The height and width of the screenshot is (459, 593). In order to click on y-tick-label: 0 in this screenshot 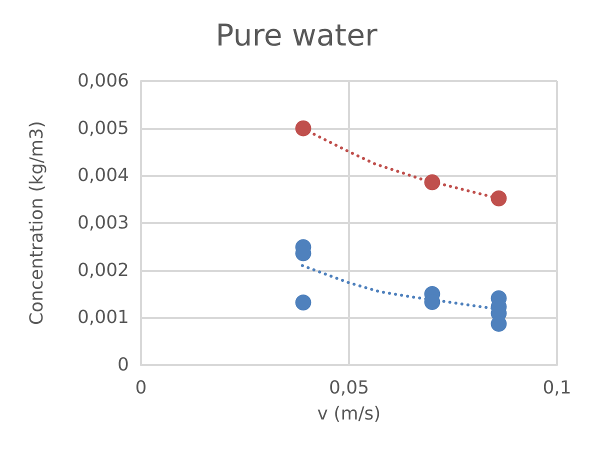, I will do `click(123, 365)`.